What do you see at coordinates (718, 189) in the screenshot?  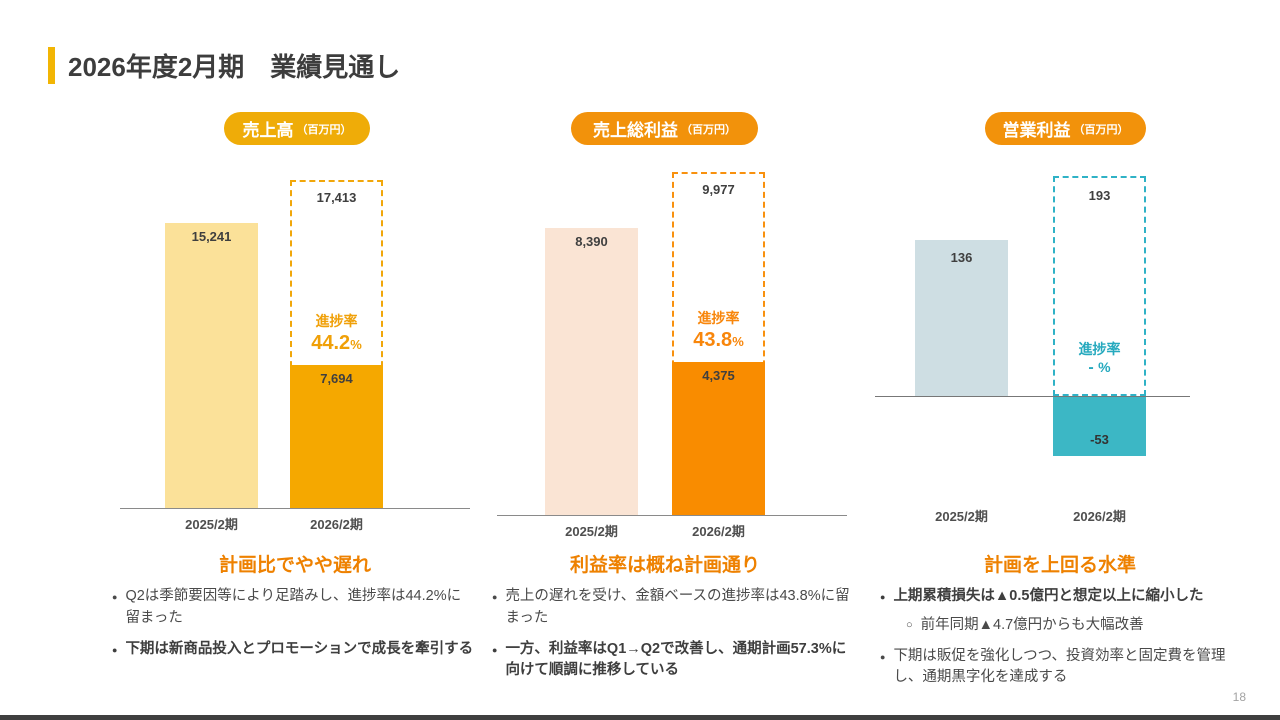 I see `gross-plan-value: 9,977` at bounding box center [718, 189].